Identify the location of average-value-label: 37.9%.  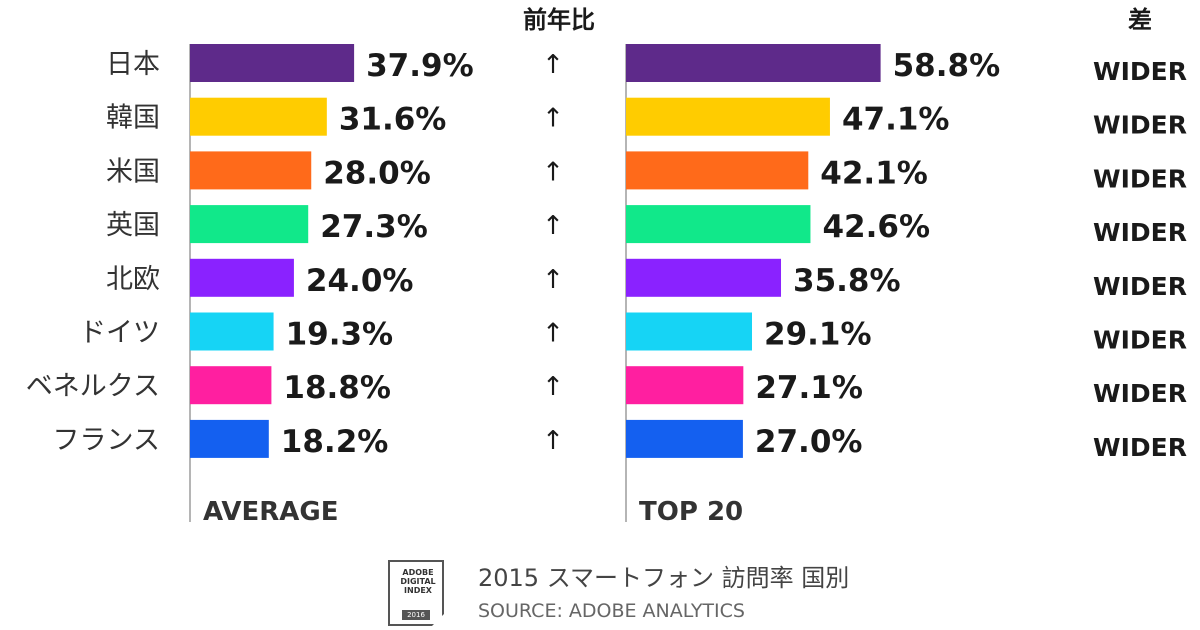
(420, 66).